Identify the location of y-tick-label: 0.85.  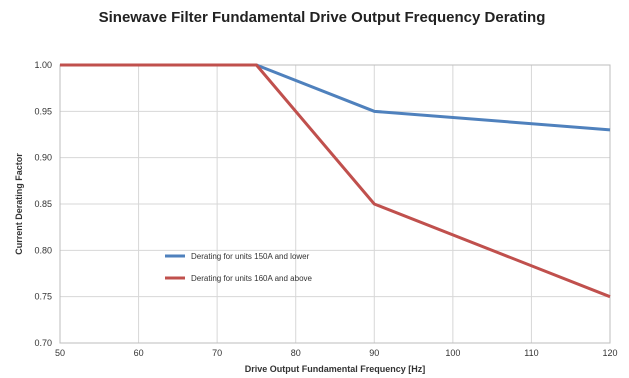
(43, 204).